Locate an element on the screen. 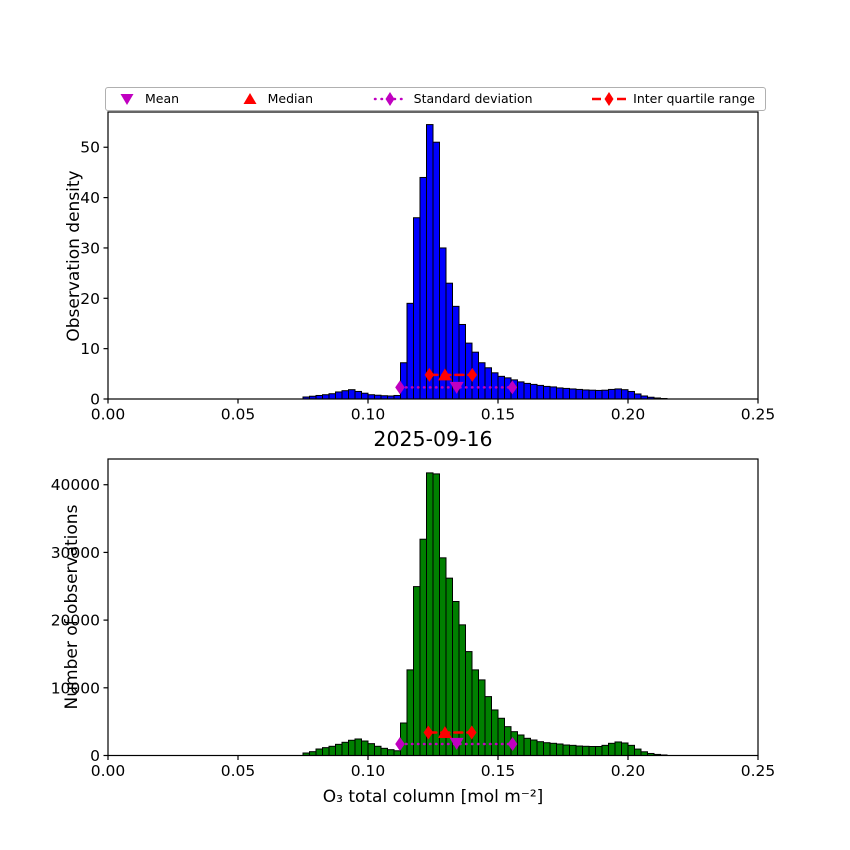  legend-triangle-up-icon is located at coordinates (250, 98).